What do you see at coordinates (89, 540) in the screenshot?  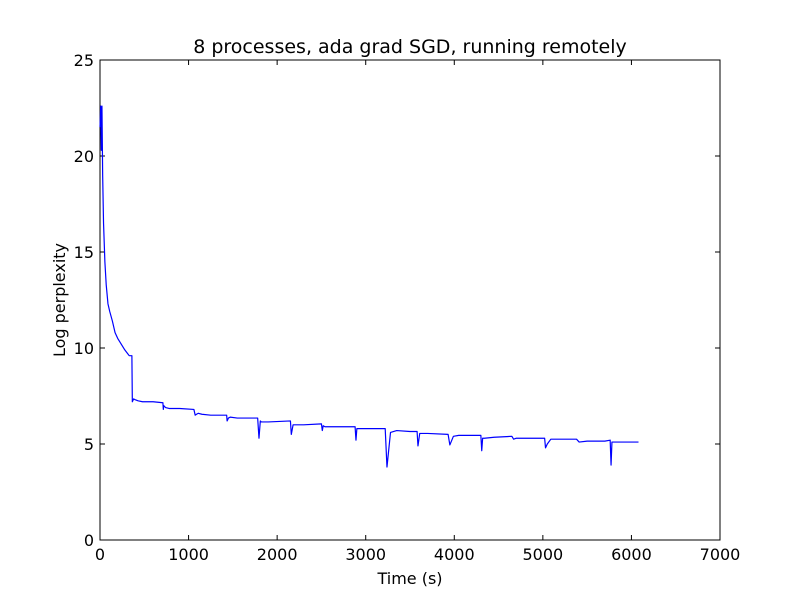 I see `y-tick-label: 0` at bounding box center [89, 540].